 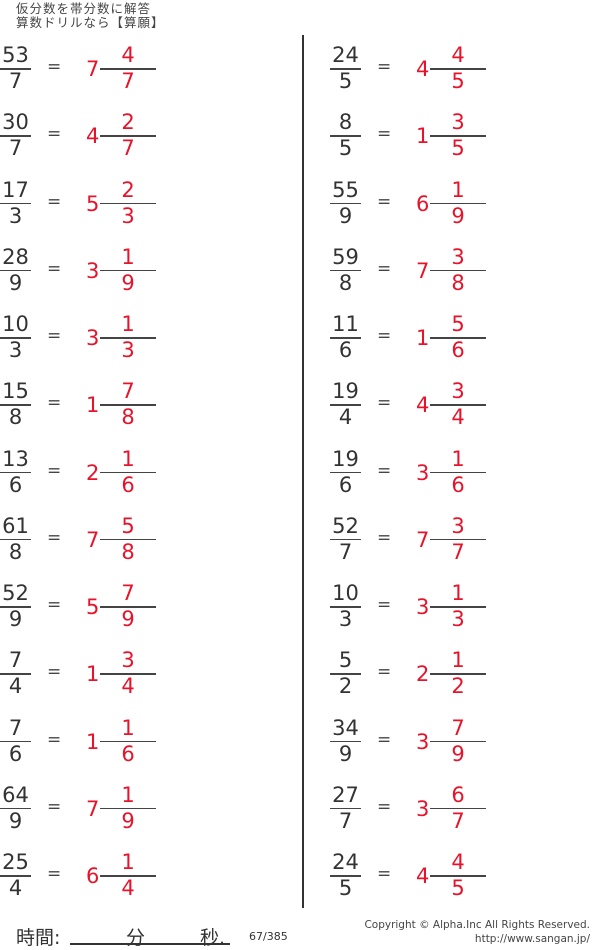 I want to click on numerator: 61, so click(x=15, y=525).